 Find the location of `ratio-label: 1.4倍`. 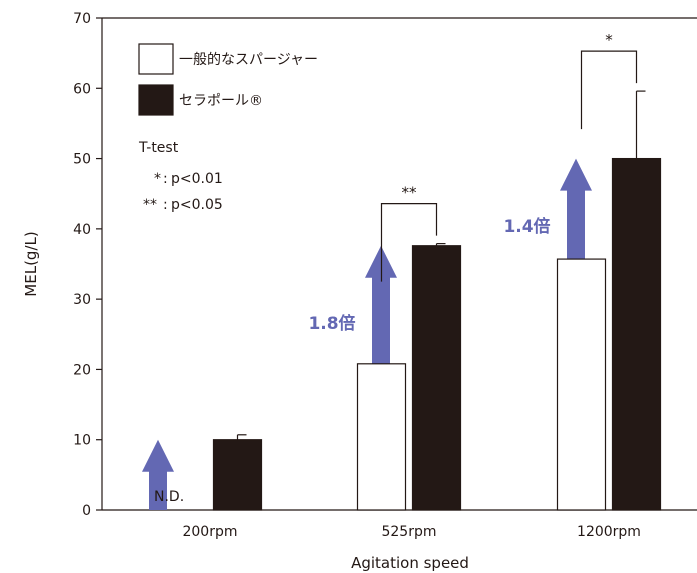

ratio-label: 1.4倍 is located at coordinates (526, 226).